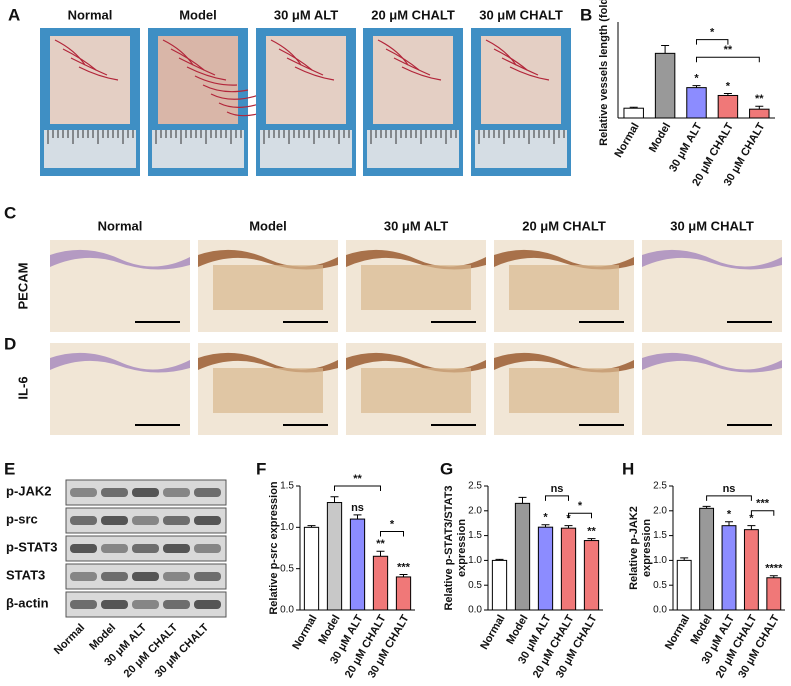  I want to click on y-tick-label: 2.0, so click(475, 510).